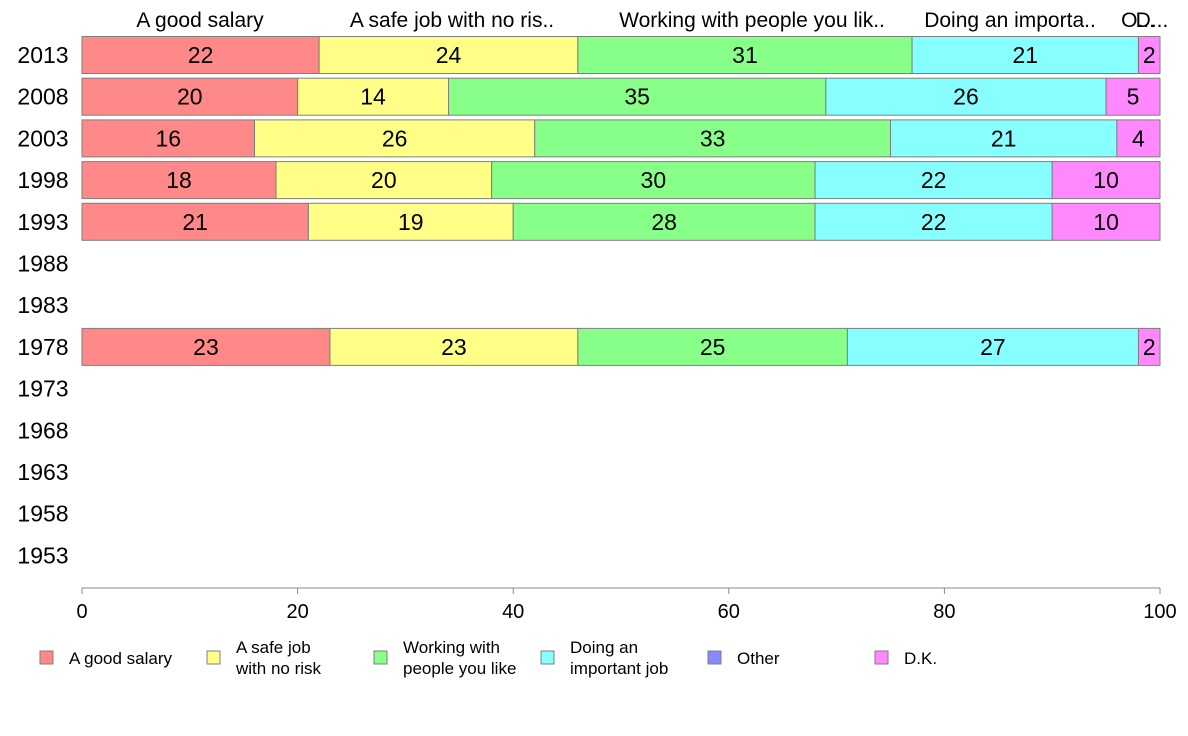 The width and height of the screenshot is (1188, 736). I want to click on year-label: 2013, so click(42, 55).